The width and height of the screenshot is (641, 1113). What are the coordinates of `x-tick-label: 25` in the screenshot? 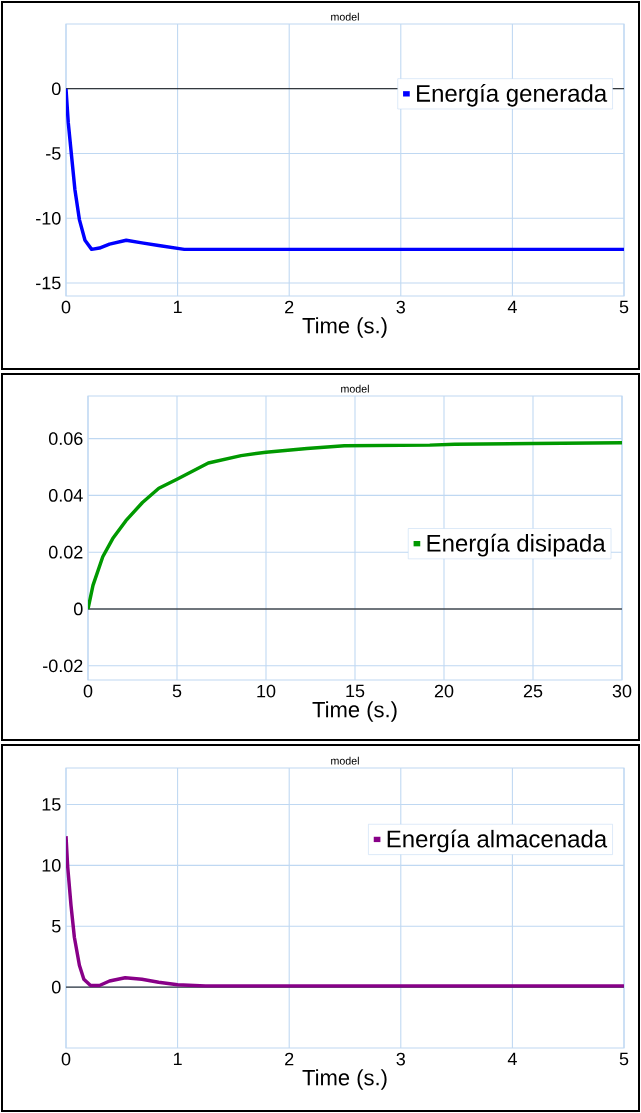 It's located at (533, 691).